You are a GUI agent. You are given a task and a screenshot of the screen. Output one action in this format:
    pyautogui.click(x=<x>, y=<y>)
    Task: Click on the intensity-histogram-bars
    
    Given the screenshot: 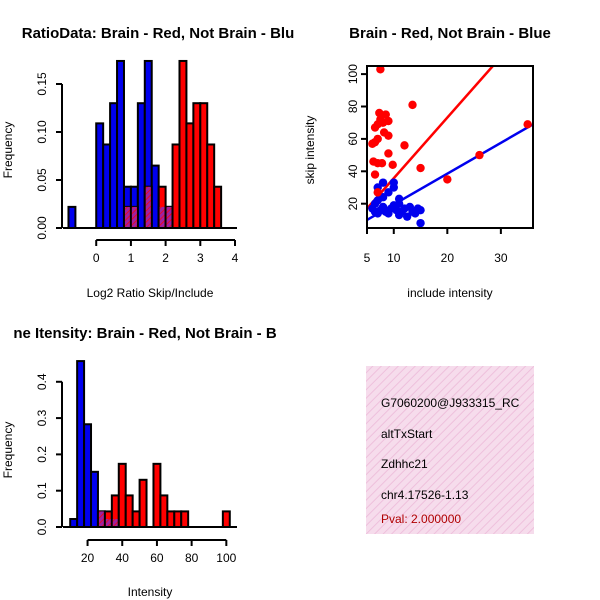 What is the action you would take?
    pyautogui.click(x=150, y=444)
    